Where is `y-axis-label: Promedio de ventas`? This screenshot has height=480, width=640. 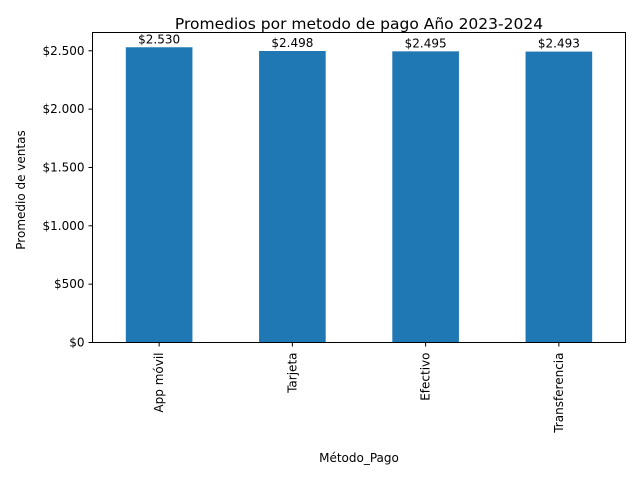 y-axis-label: Promedio de ventas is located at coordinates (21, 189).